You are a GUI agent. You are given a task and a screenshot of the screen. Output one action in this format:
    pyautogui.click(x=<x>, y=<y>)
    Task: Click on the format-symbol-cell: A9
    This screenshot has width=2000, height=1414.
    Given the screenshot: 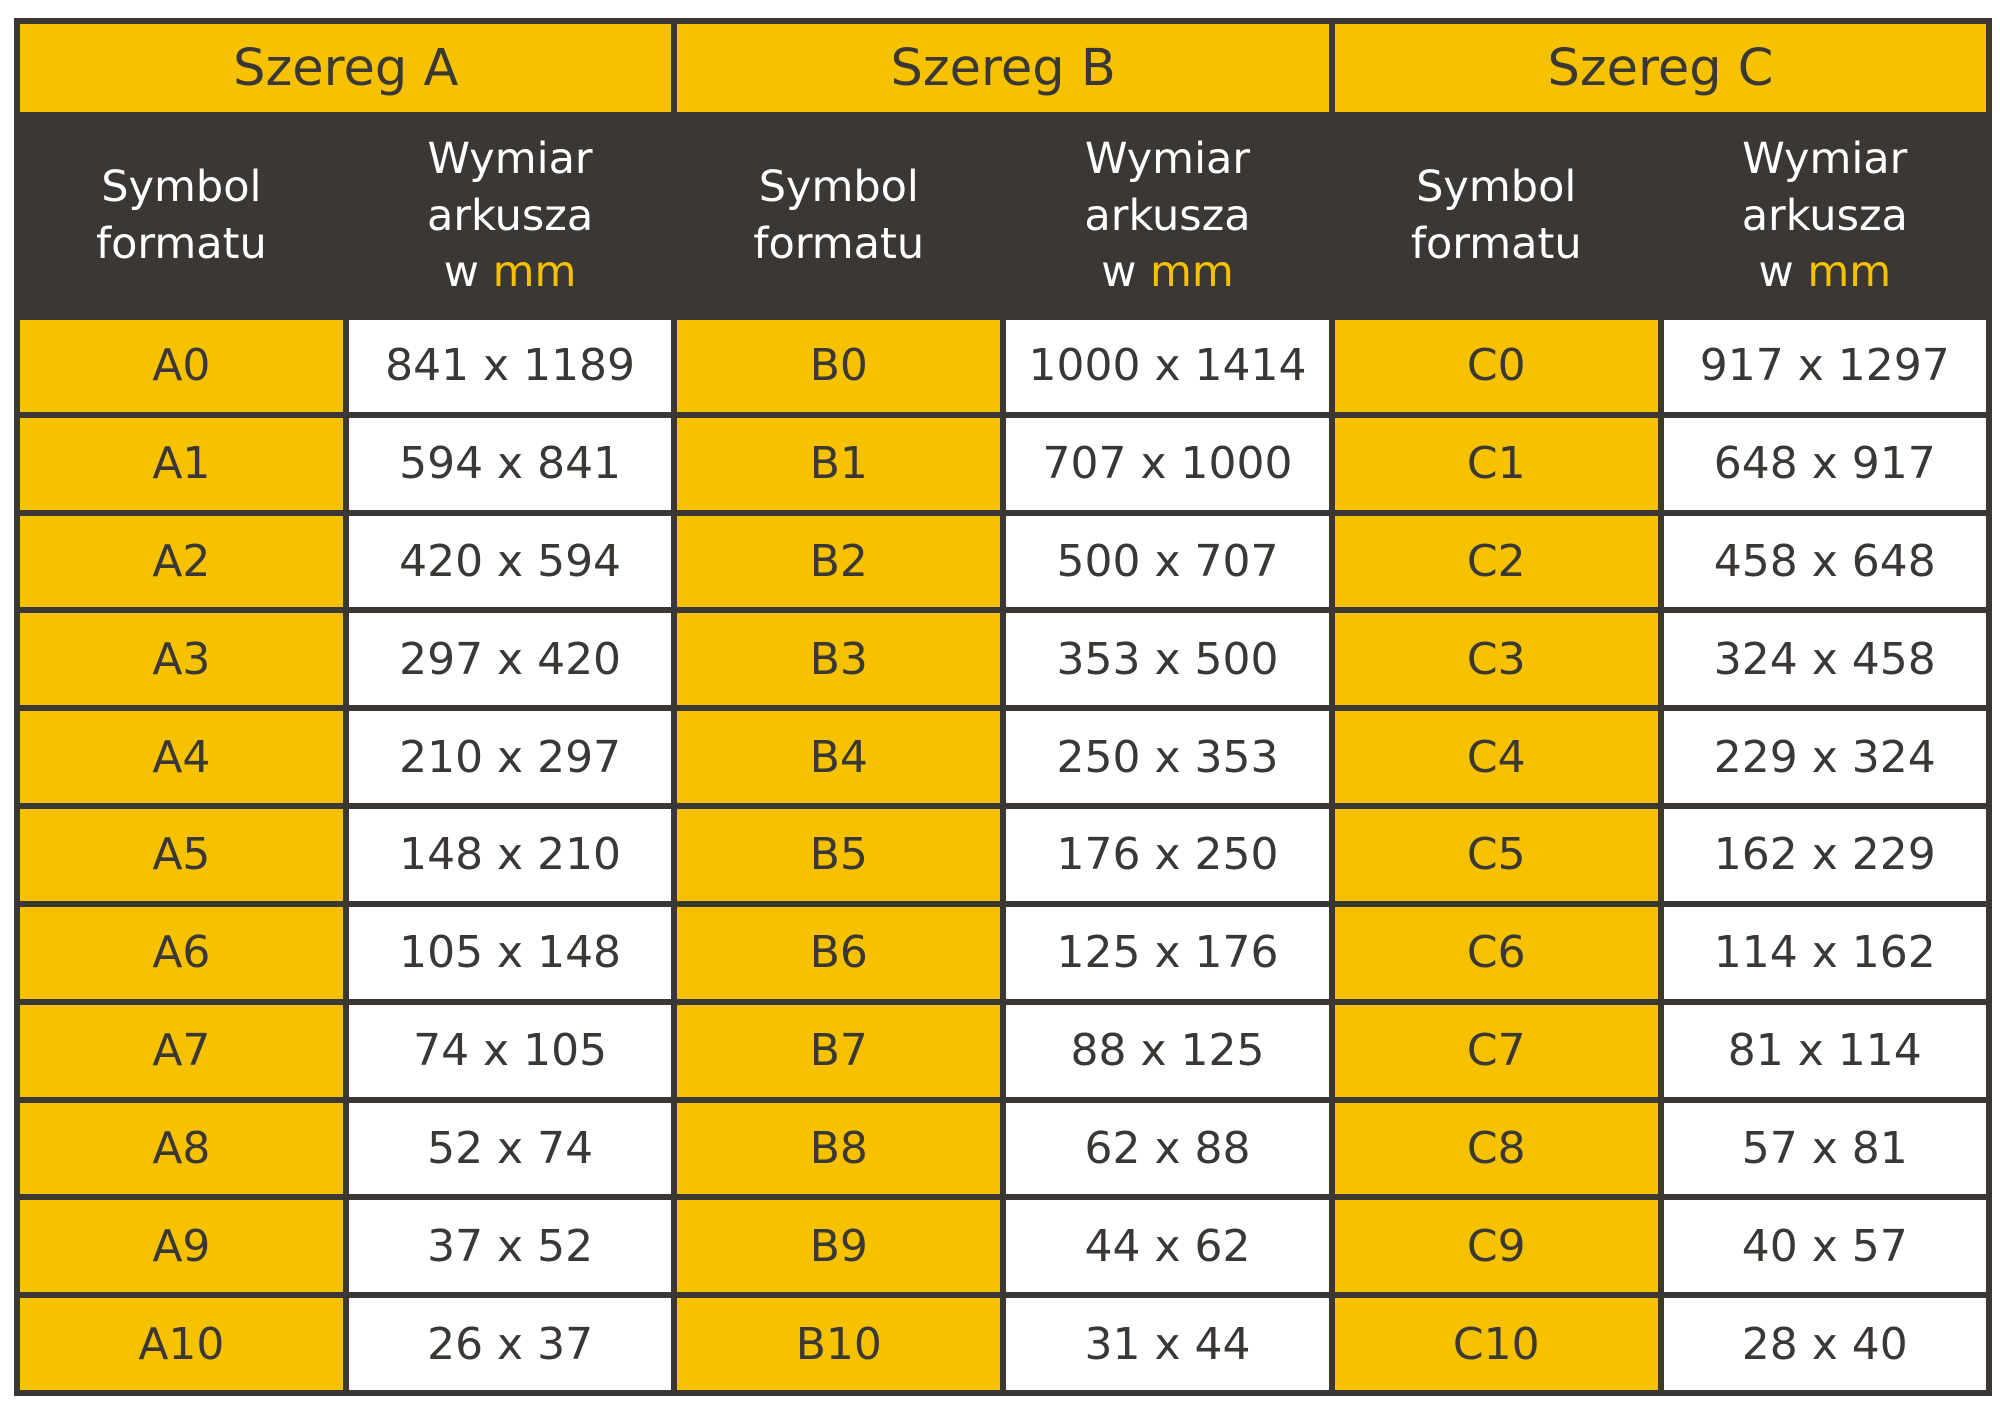 What is the action you would take?
    pyautogui.click(x=181, y=1246)
    